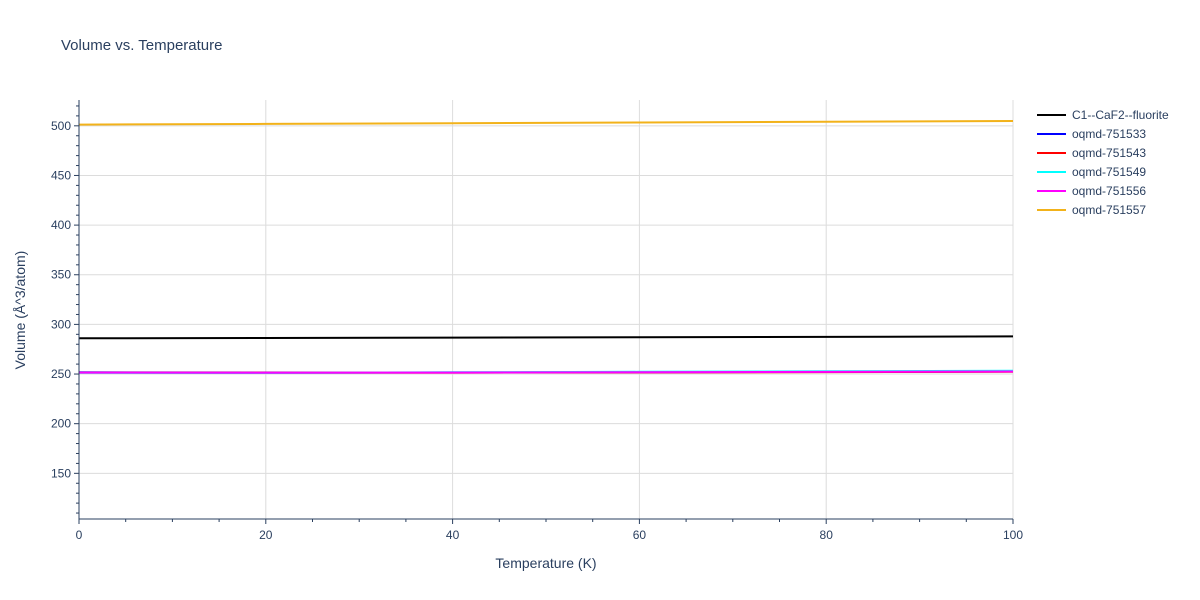 This screenshot has height=600, width=1200. I want to click on legend-label: oqmd-751543, so click(1109, 153).